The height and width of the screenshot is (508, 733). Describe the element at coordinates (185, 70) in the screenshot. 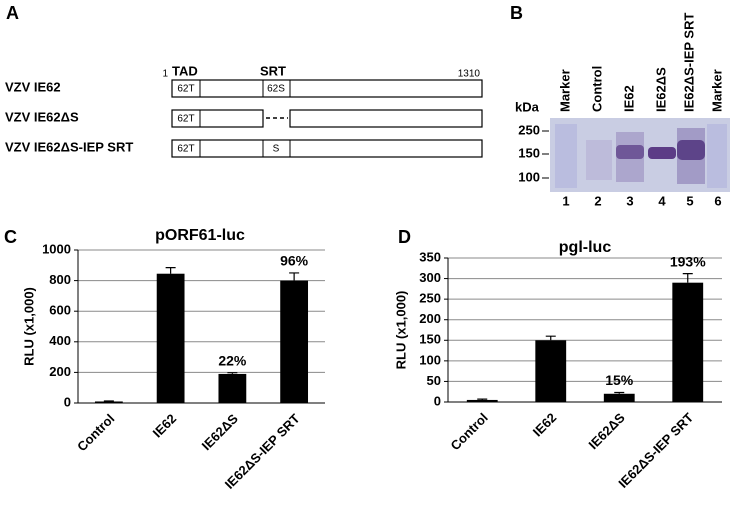

I see `domain-label: TAD` at that location.